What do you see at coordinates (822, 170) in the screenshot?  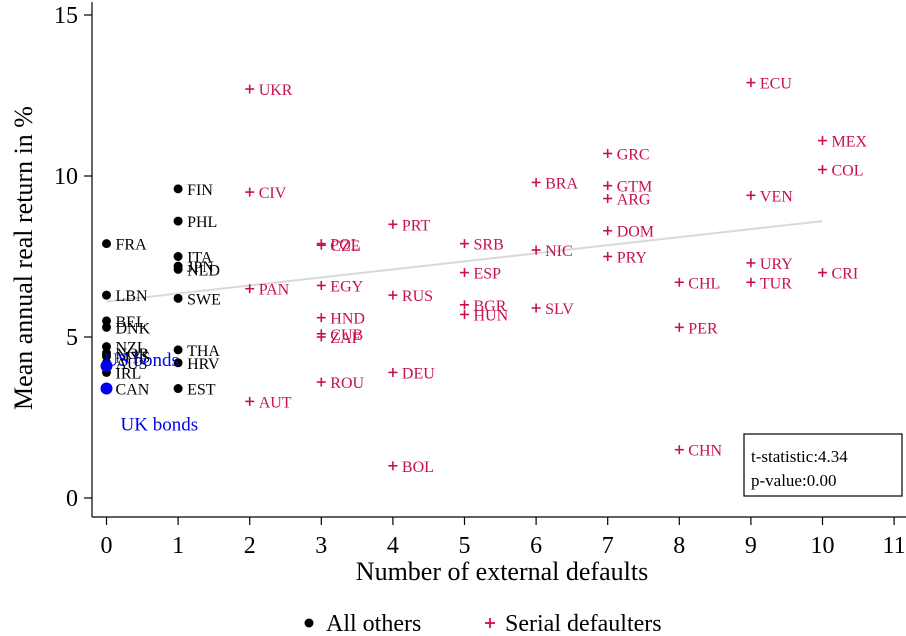 I see `point-col` at bounding box center [822, 170].